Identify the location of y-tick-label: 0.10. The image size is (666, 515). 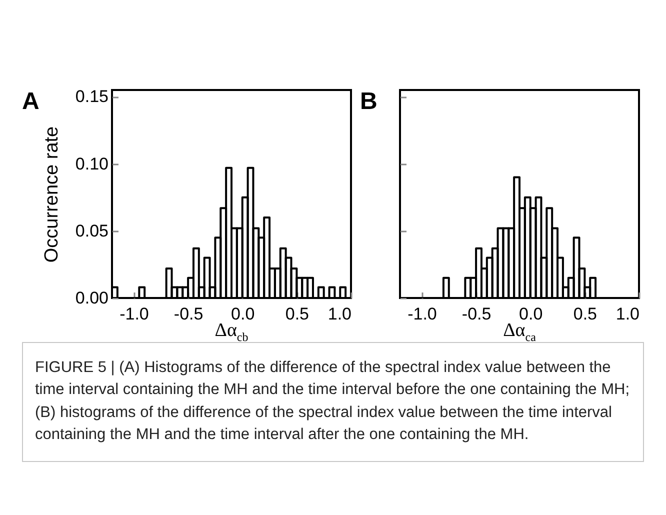
(91, 164).